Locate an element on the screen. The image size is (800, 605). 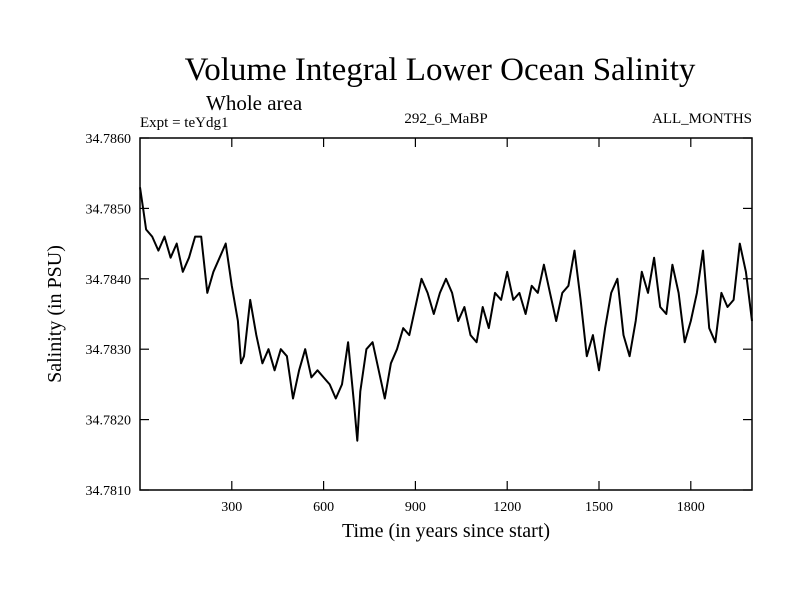
chart-subtitle: Whole area is located at coordinates (254, 103).